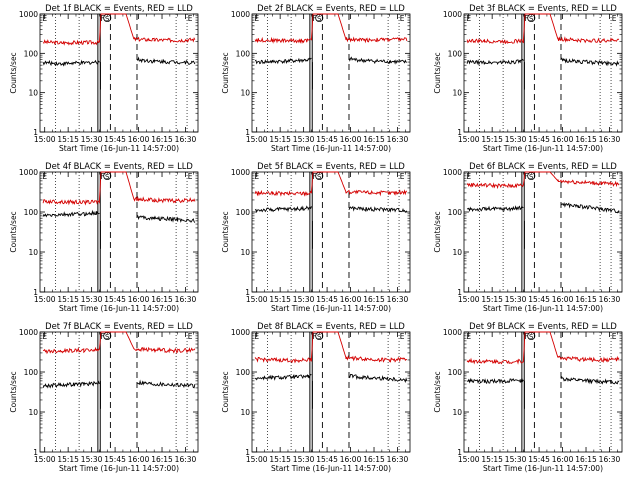  I want to click on plot-title: Det 1f BLACK = Events, RED = LLD, so click(119, 8).